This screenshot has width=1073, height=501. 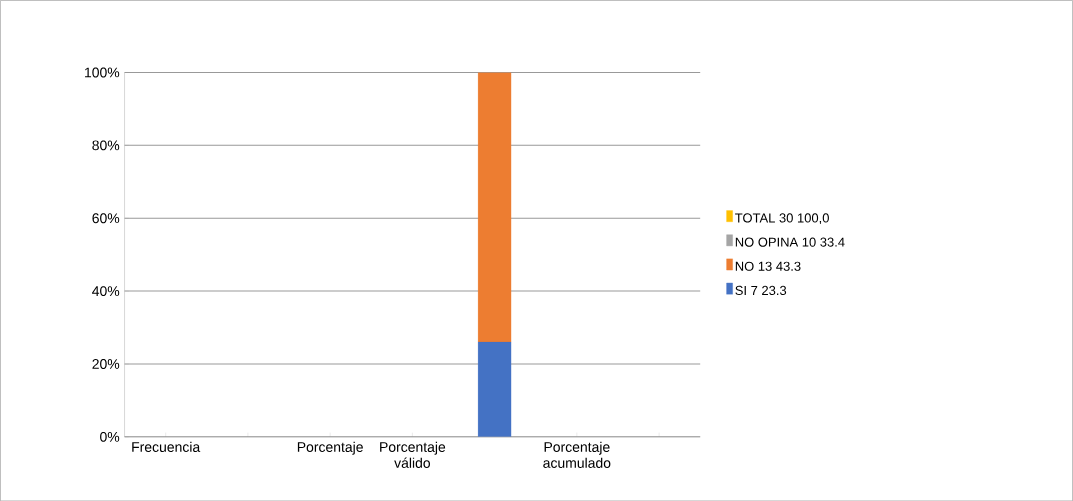 What do you see at coordinates (106, 145) in the screenshot?
I see `y-tick-label: 80%` at bounding box center [106, 145].